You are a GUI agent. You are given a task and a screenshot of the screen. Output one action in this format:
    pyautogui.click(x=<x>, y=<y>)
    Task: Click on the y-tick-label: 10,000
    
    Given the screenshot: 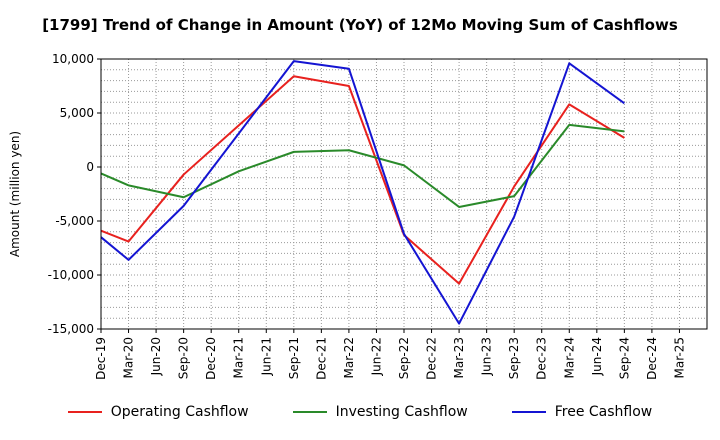 What is the action you would take?
    pyautogui.click(x=73, y=59)
    